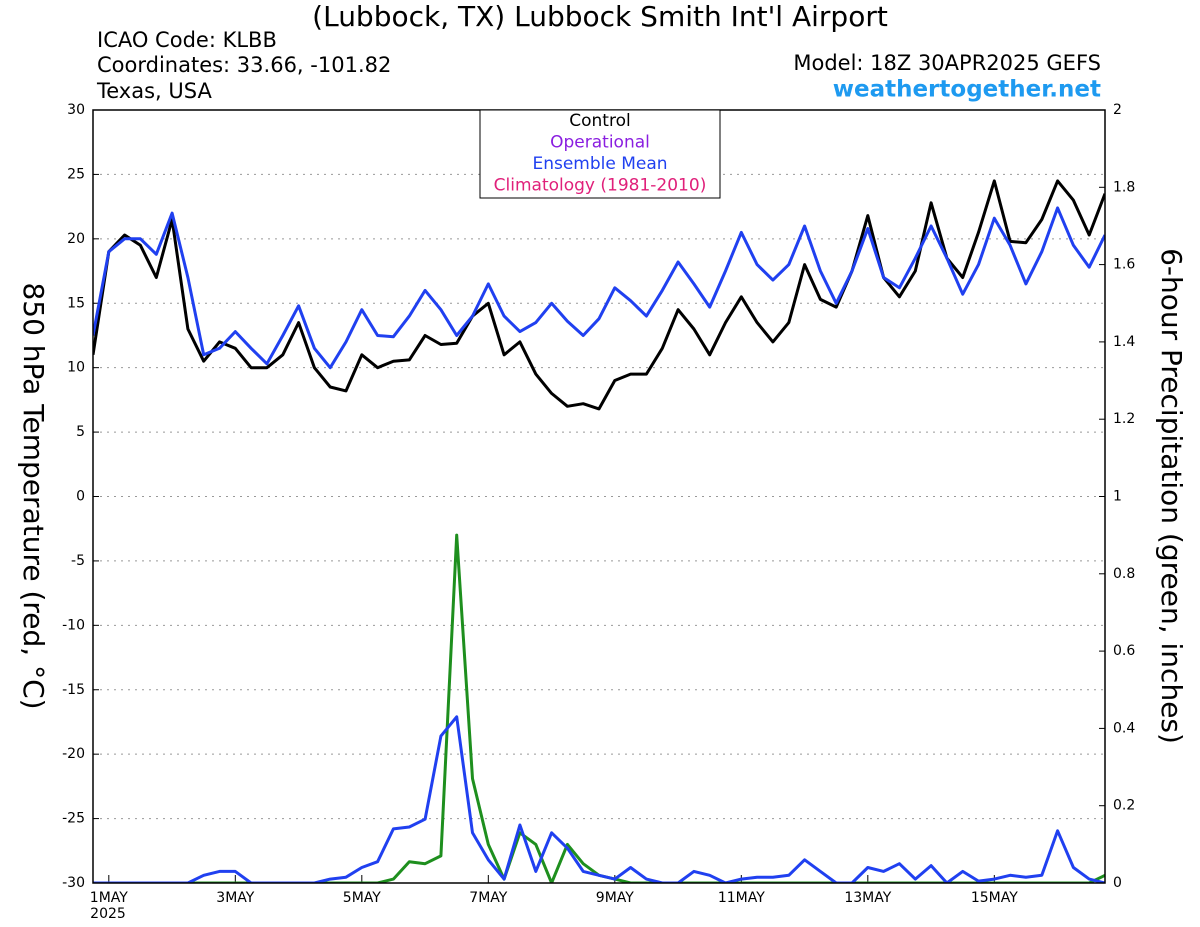 The width and height of the screenshot is (1200, 927). Describe the element at coordinates (967, 90) in the screenshot. I see `site: weathertogether.net` at that location.